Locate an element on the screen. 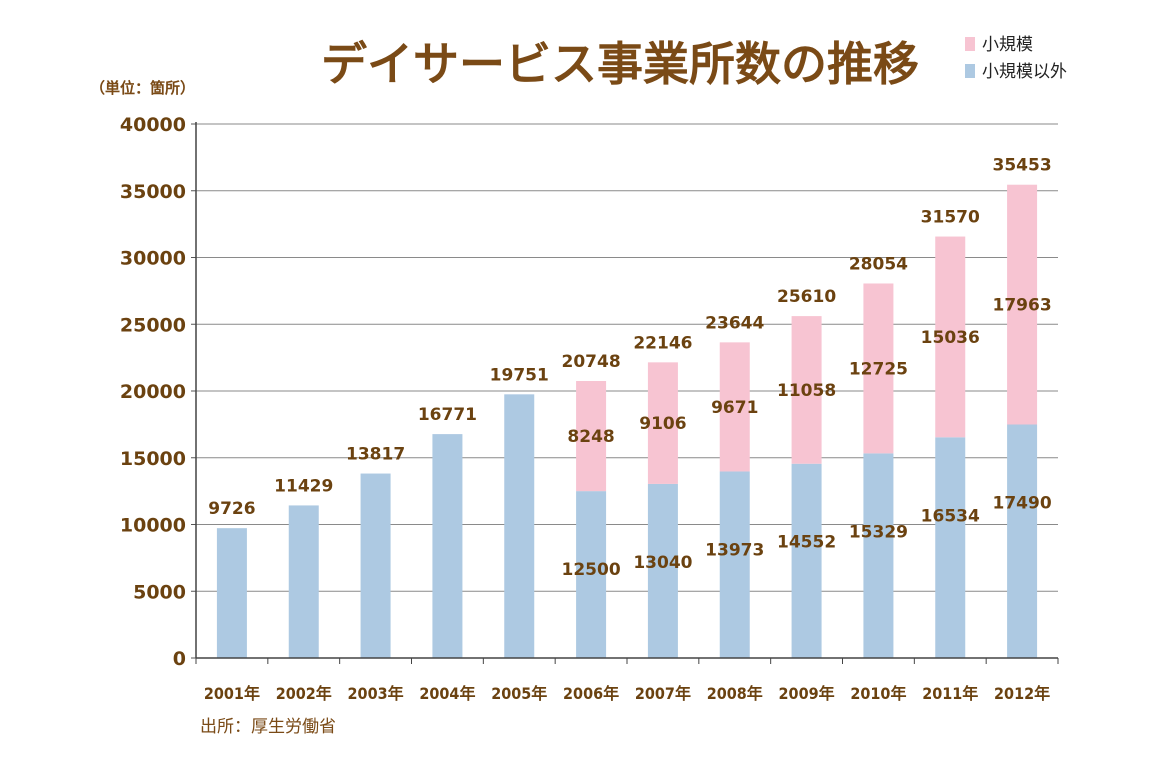 This screenshot has width=1165, height=779. label-small: 17963 is located at coordinates (1022, 306).